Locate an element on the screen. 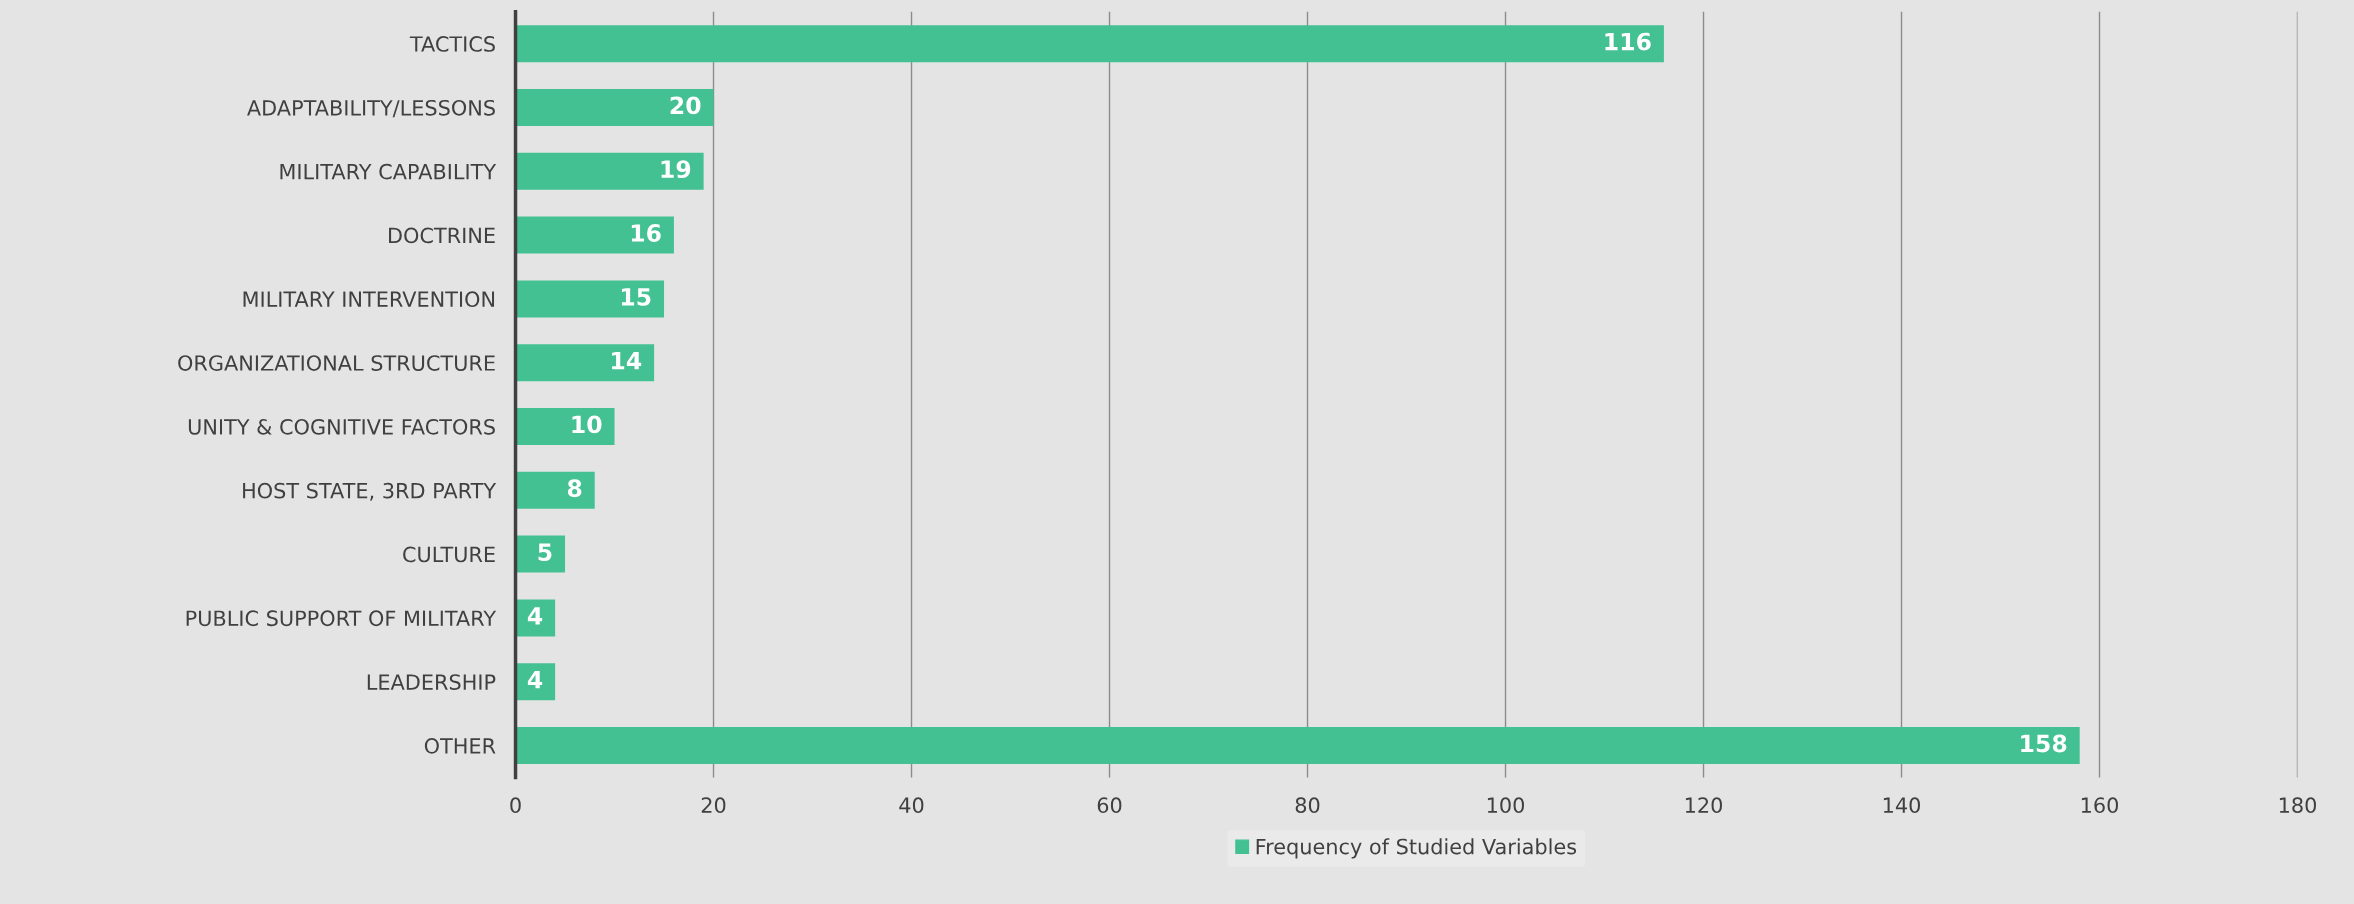 This screenshot has height=904, width=2354. y-tick-label: TACTICS is located at coordinates (452, 44).